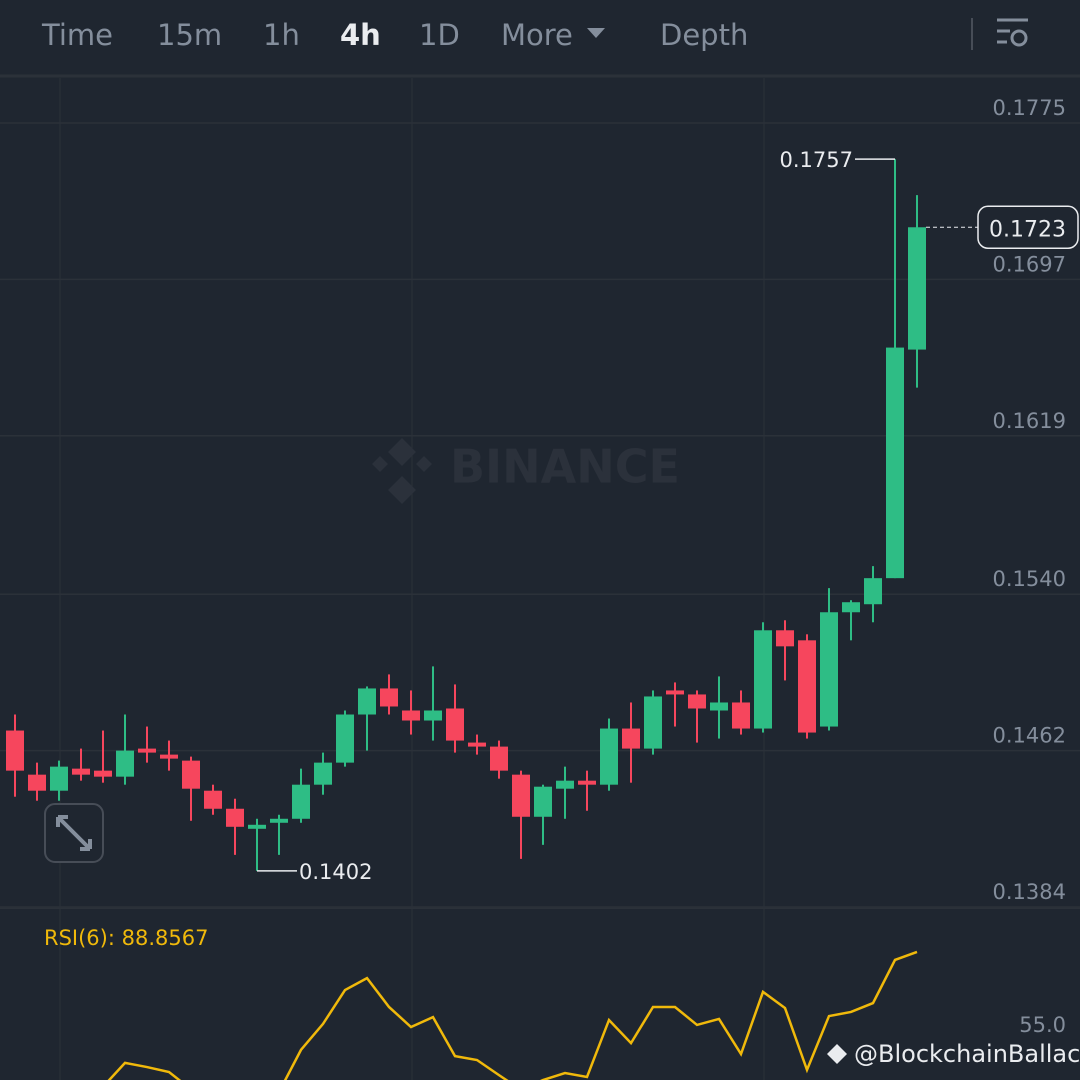 The width and height of the screenshot is (1080, 1080). What do you see at coordinates (360, 35) in the screenshot?
I see `tab: 4h` at bounding box center [360, 35].